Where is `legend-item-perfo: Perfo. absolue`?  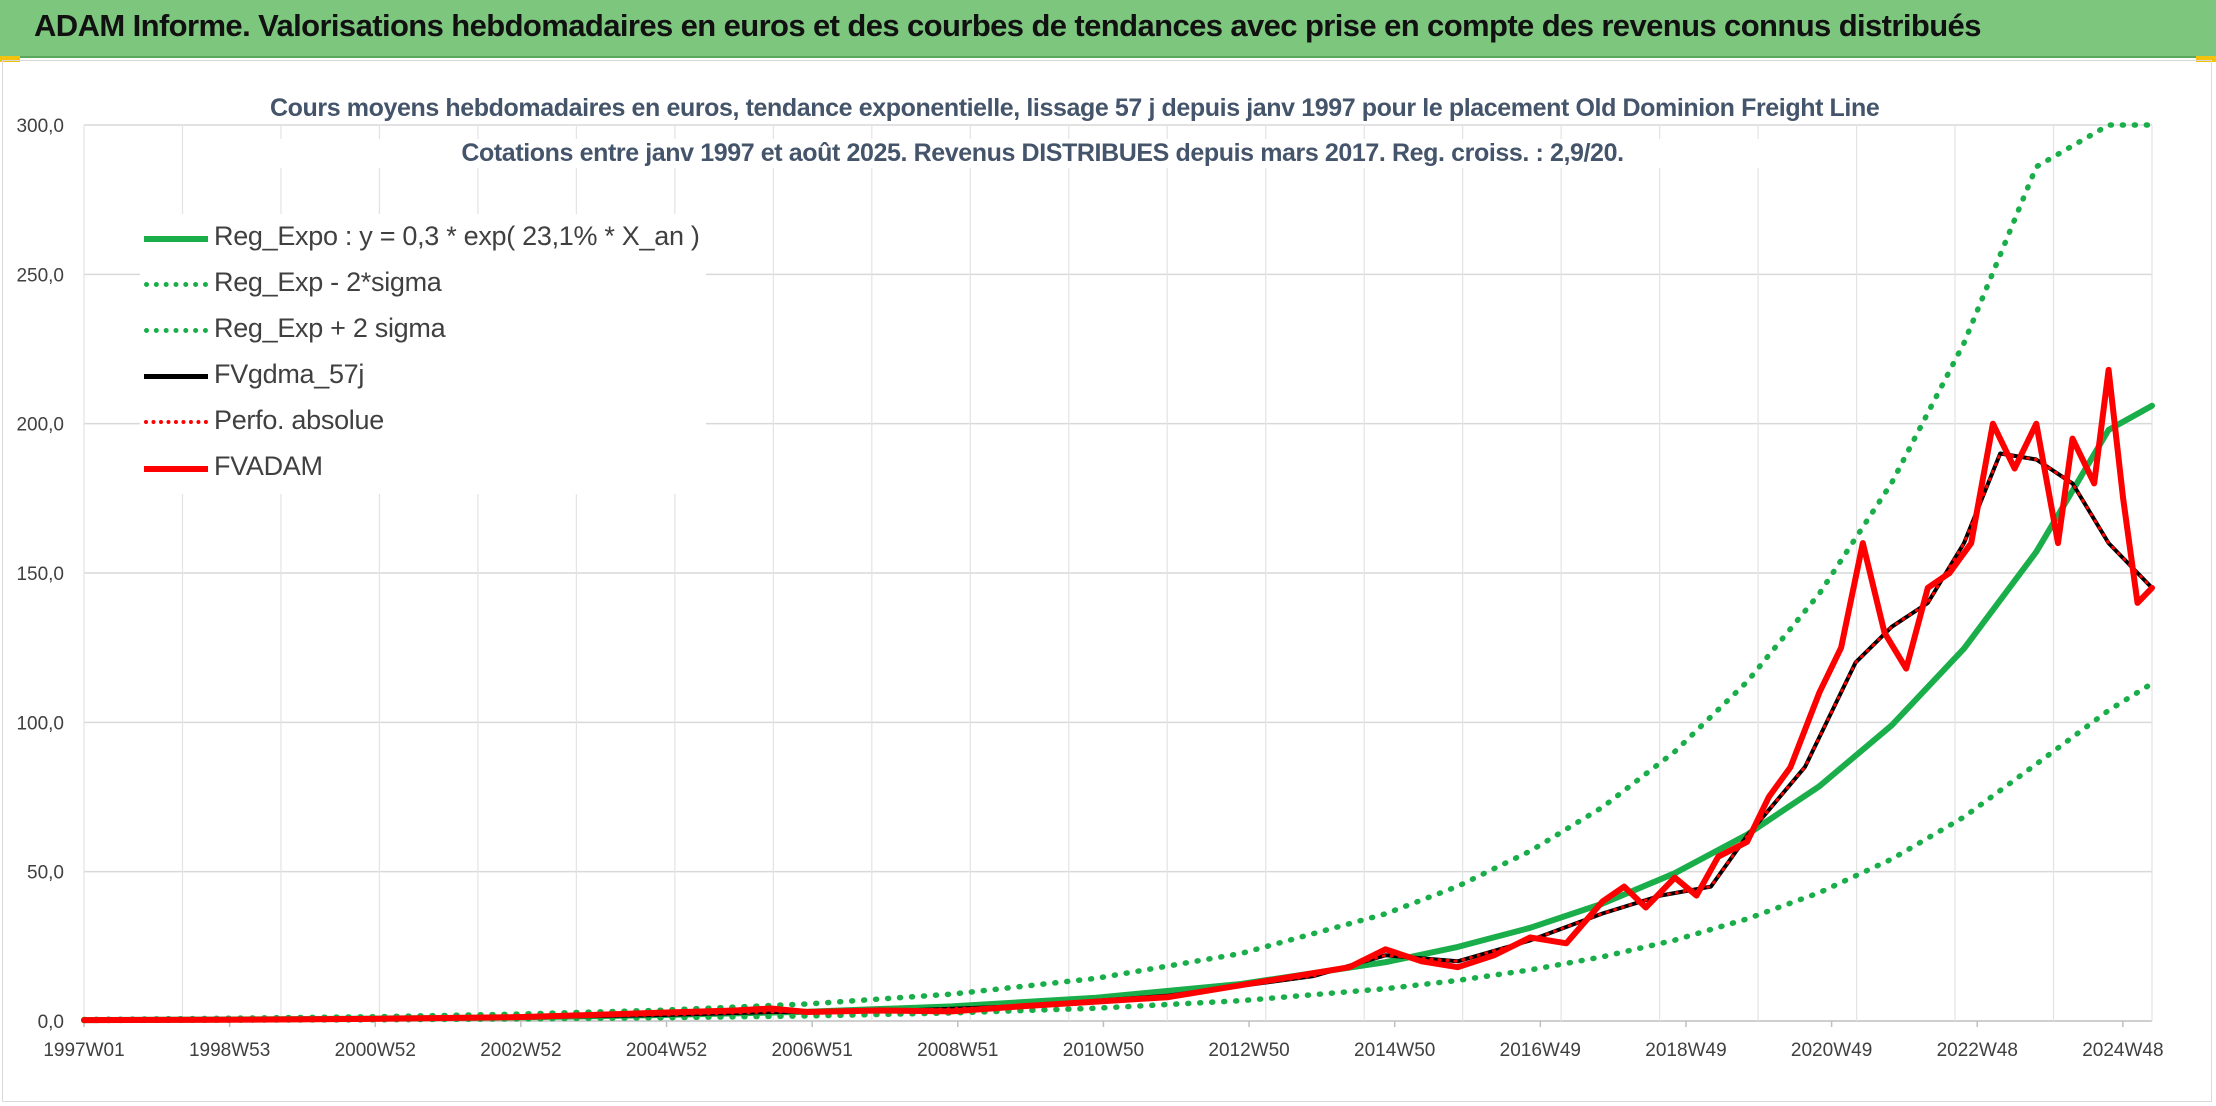
legend-item-perfo: Perfo. absolue is located at coordinates (420, 423).